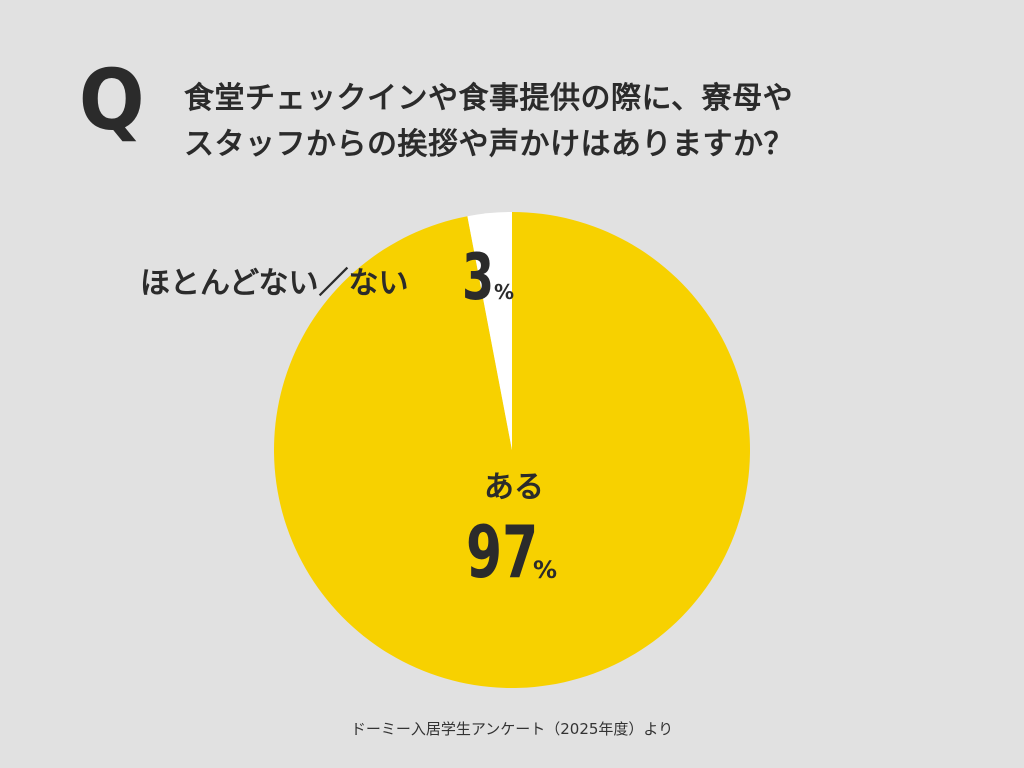 The width and height of the screenshot is (1024, 768). Describe the element at coordinates (111, 100) in the screenshot. I see `question-mark: Q` at that location.